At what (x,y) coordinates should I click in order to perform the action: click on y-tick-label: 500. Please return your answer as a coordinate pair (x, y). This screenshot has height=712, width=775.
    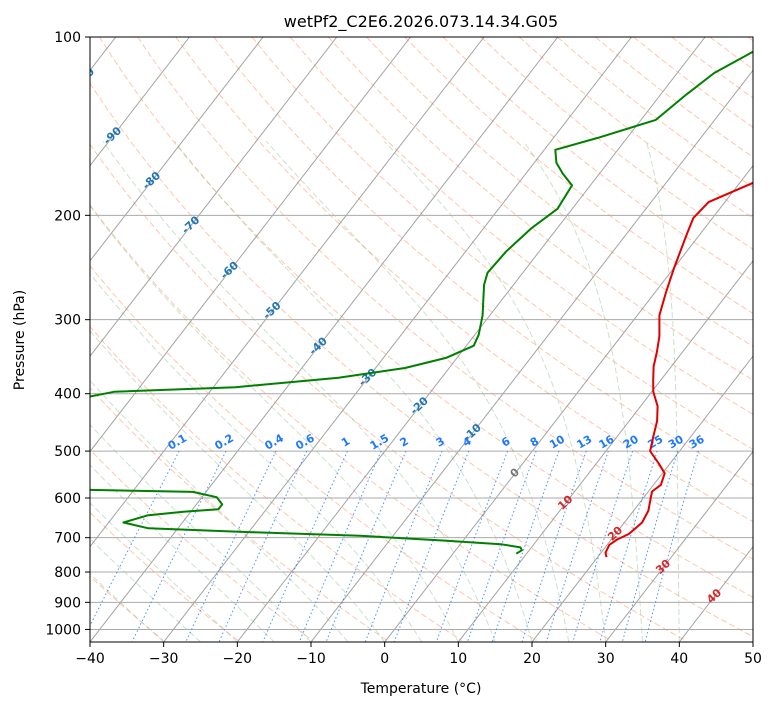
    Looking at the image, I should click on (67, 452).